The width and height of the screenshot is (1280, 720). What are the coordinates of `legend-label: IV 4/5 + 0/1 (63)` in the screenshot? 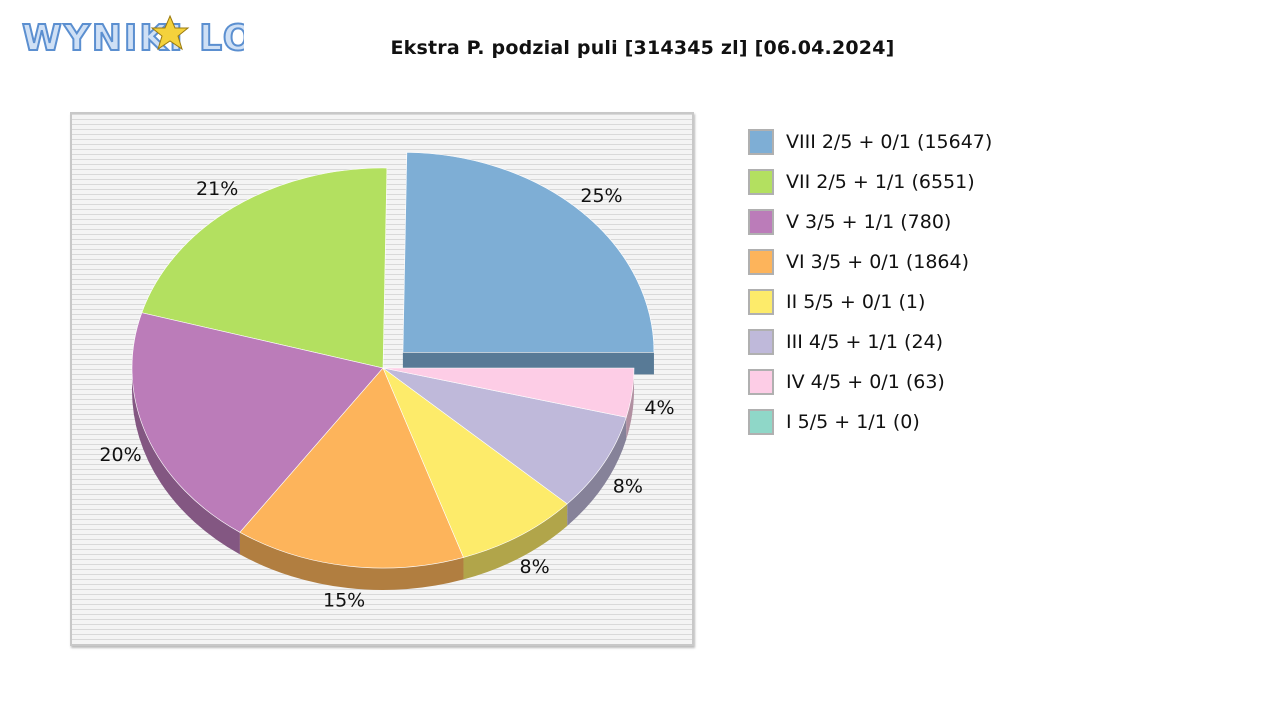 It's located at (865, 382).